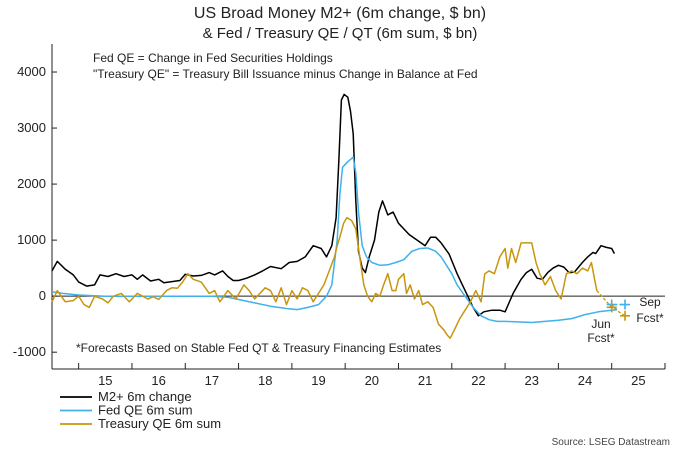 The width and height of the screenshot is (680, 458). Describe the element at coordinates (340, 33) in the screenshot. I see `chart-subtitle: & Fed / Treasury QE / QT (6m sum, $ bn)` at that location.